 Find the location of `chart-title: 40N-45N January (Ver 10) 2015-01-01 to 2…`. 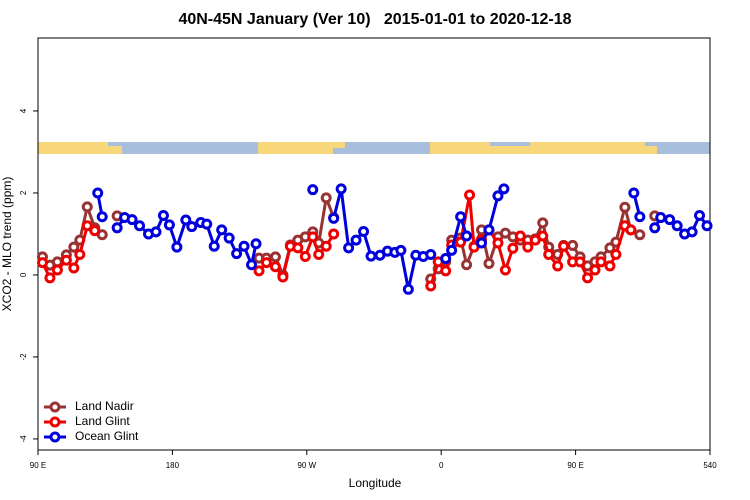

chart-title: 40N-45N January (Ver 10) 2015-01-01 to 2… is located at coordinates (374, 19).